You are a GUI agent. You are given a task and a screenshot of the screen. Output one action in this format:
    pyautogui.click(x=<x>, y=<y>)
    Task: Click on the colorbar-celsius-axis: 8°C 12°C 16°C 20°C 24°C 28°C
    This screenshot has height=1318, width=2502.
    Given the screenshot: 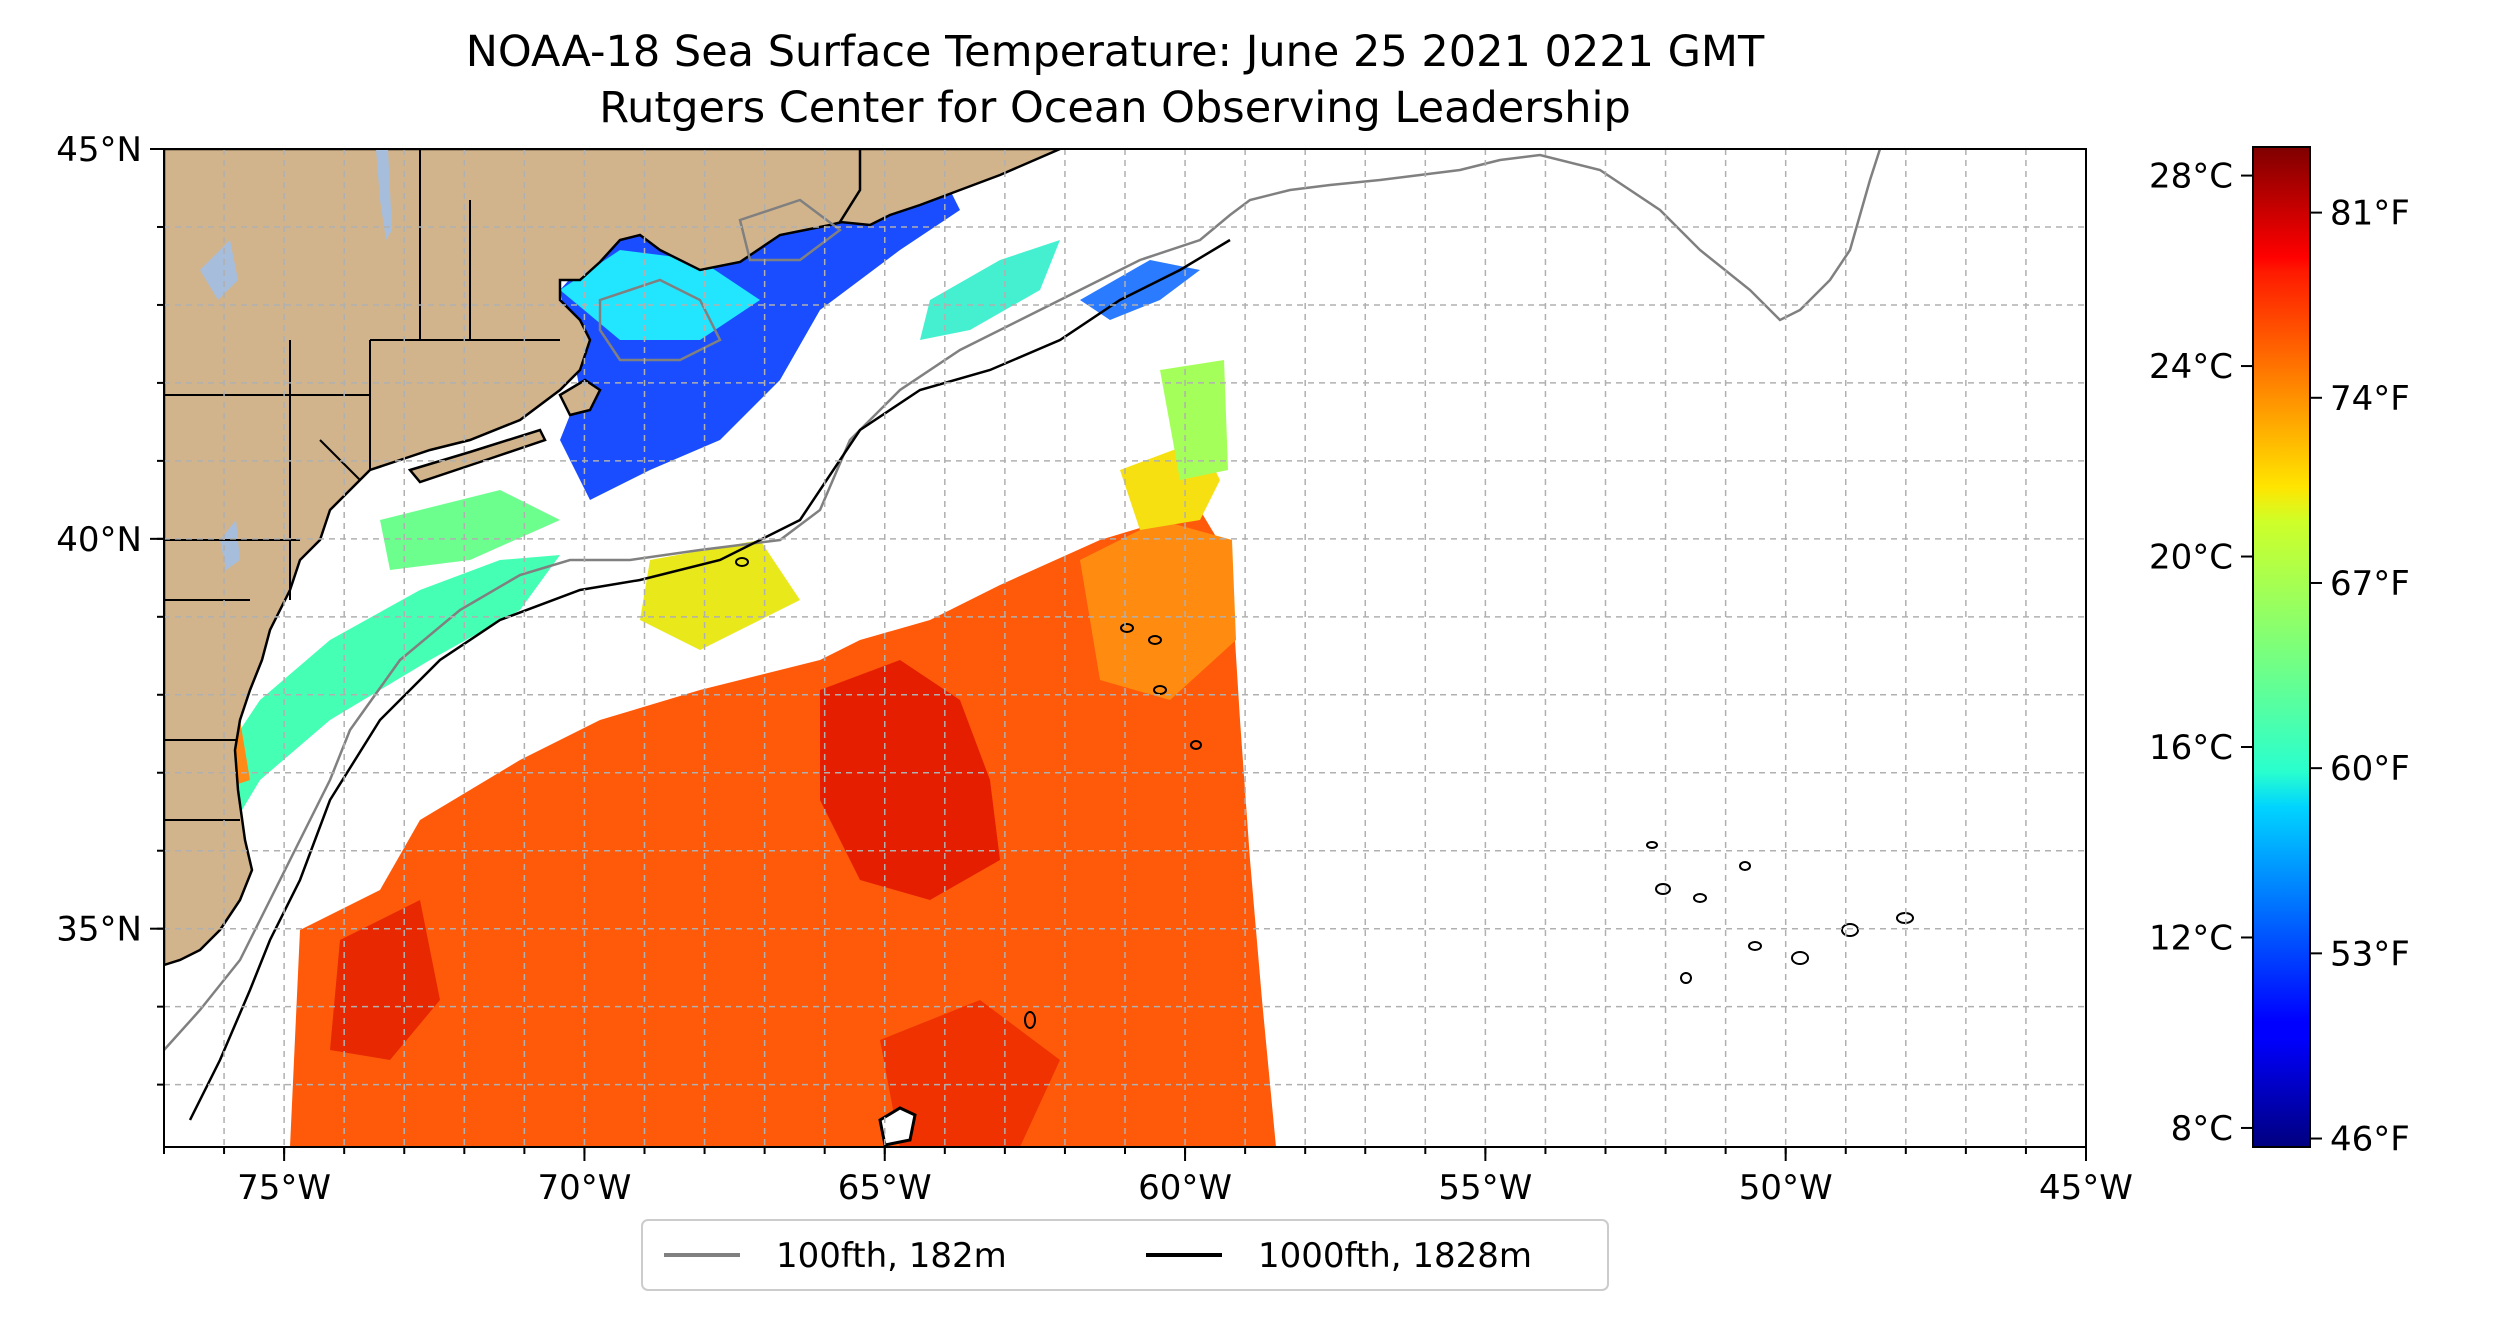 What is the action you would take?
    pyautogui.click(x=2201, y=653)
    